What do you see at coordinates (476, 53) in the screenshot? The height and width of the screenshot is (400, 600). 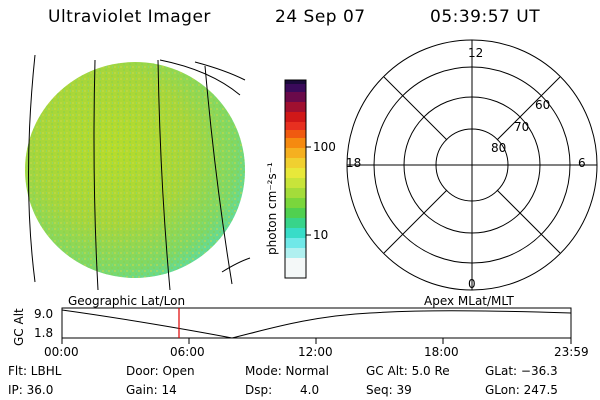 I see `mlt-label-12: 12` at bounding box center [476, 53].